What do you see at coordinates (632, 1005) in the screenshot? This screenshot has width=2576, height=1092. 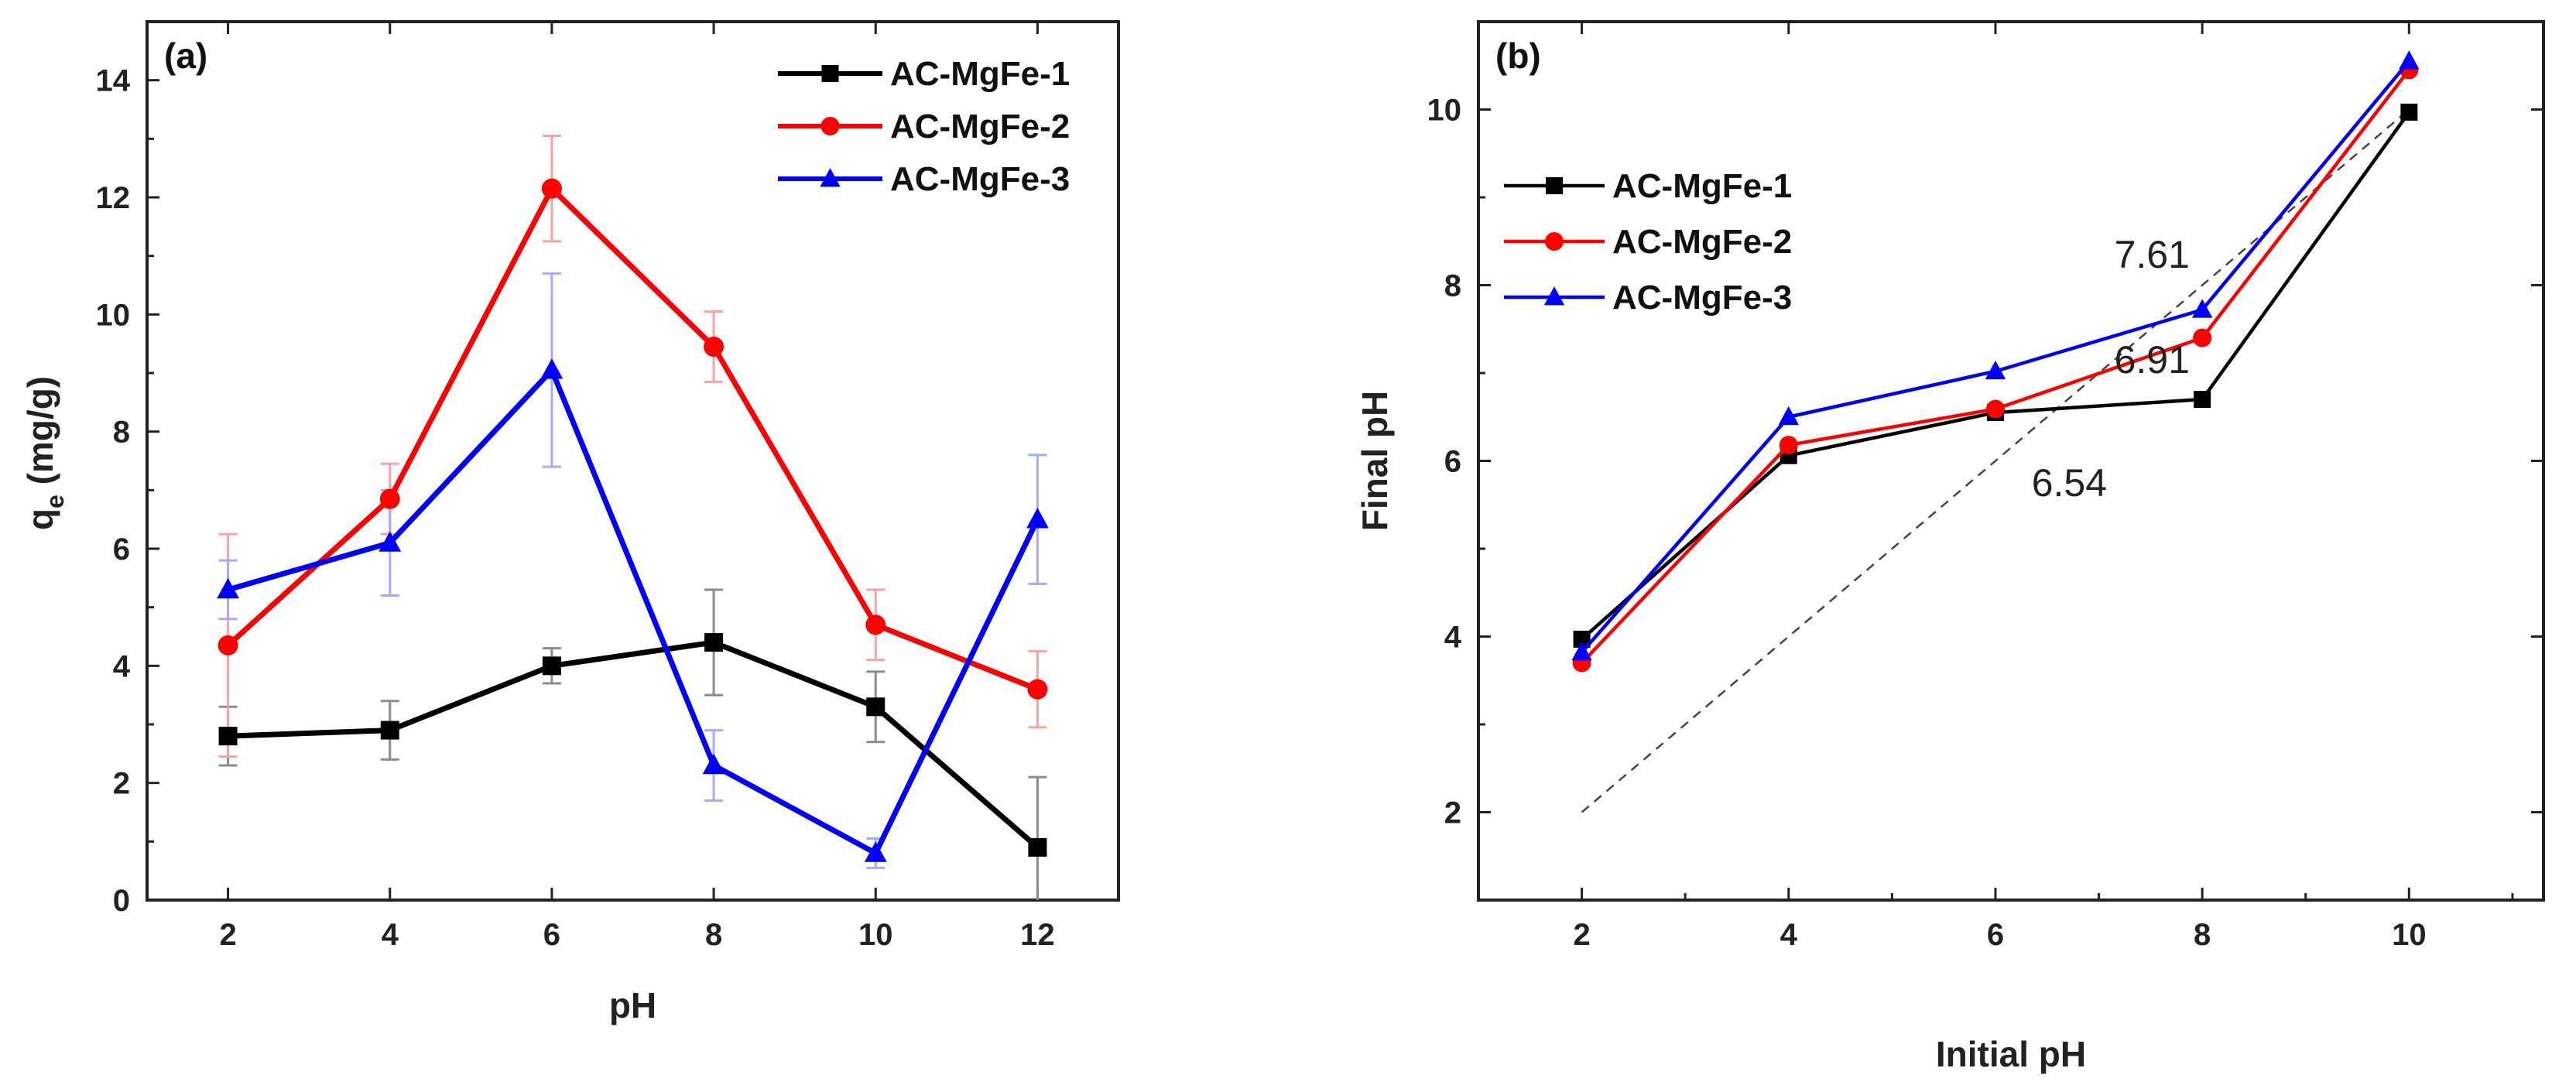 I see `x-axis-title: pH` at bounding box center [632, 1005].